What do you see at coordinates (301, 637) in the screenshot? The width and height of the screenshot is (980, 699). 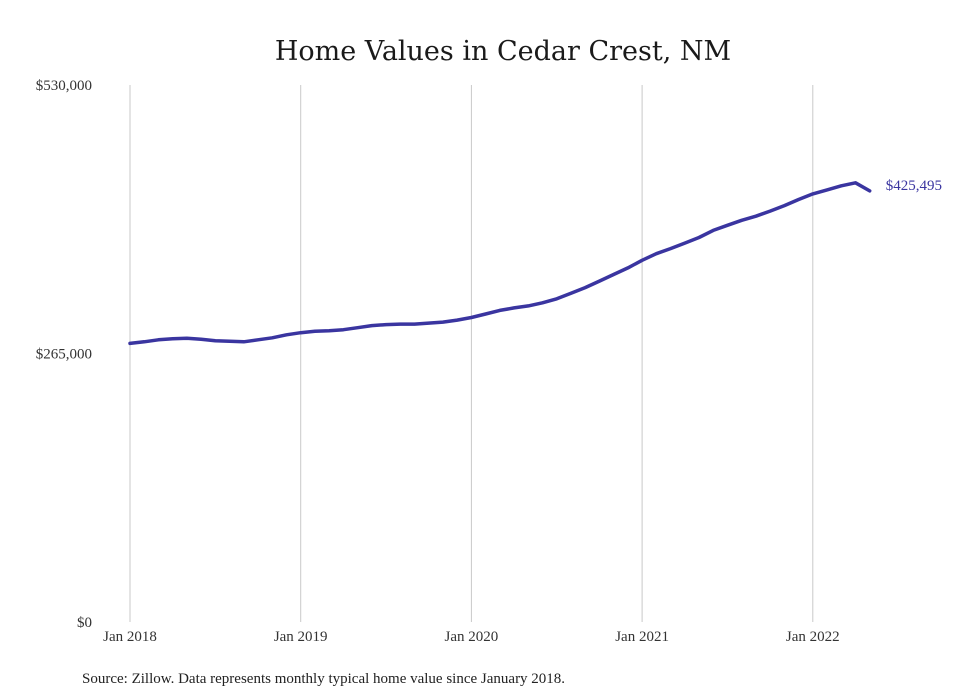 I see `x-tick-label: Jan 2019` at bounding box center [301, 637].